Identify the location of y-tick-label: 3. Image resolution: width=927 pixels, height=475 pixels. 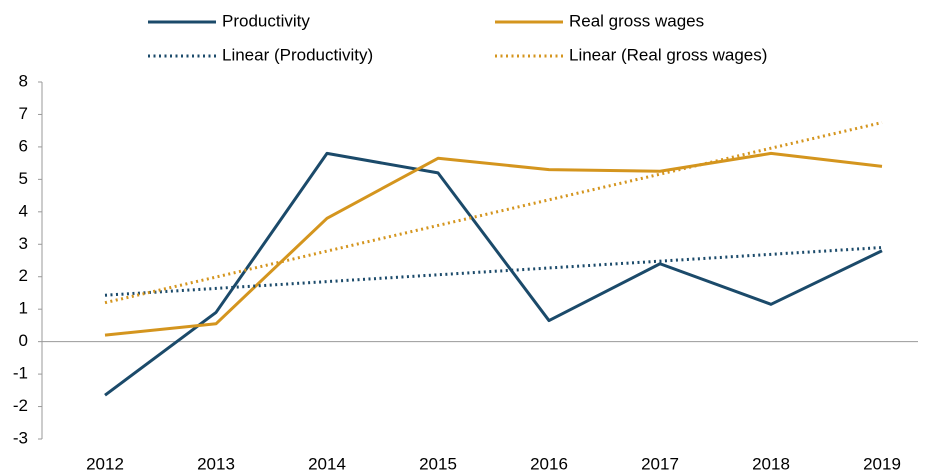
(23, 243).